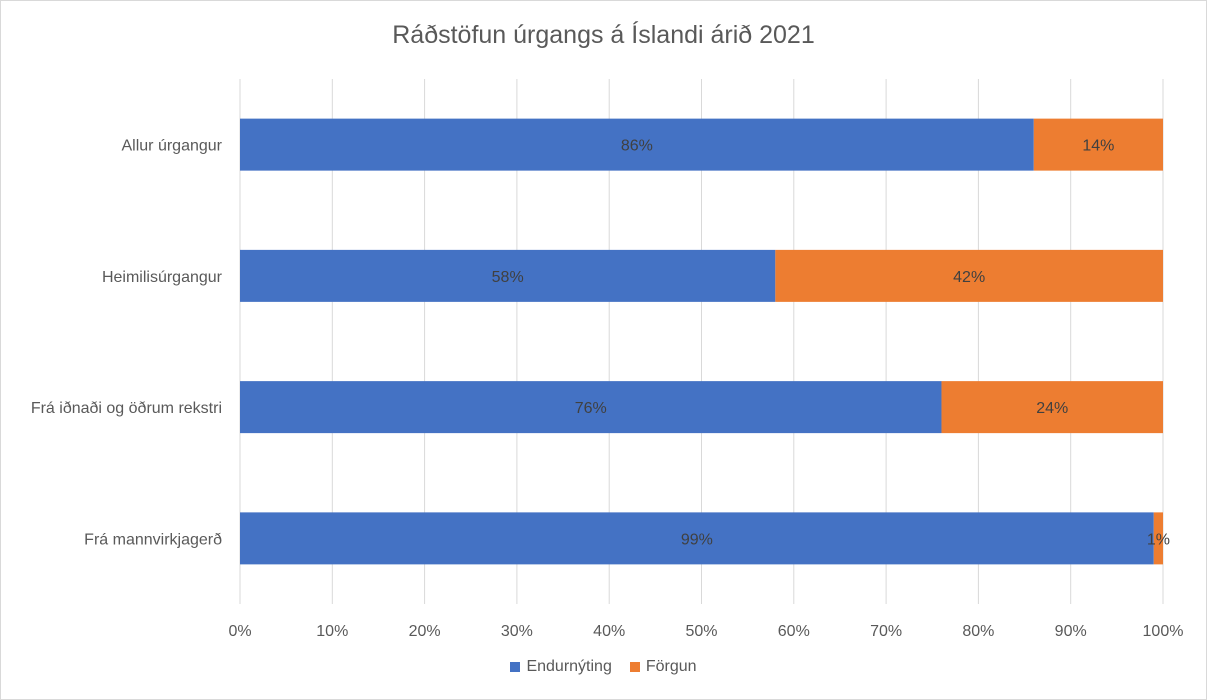 Image resolution: width=1207 pixels, height=700 pixels. What do you see at coordinates (172, 146) in the screenshot?
I see `category-label: Allur úrgangur` at bounding box center [172, 146].